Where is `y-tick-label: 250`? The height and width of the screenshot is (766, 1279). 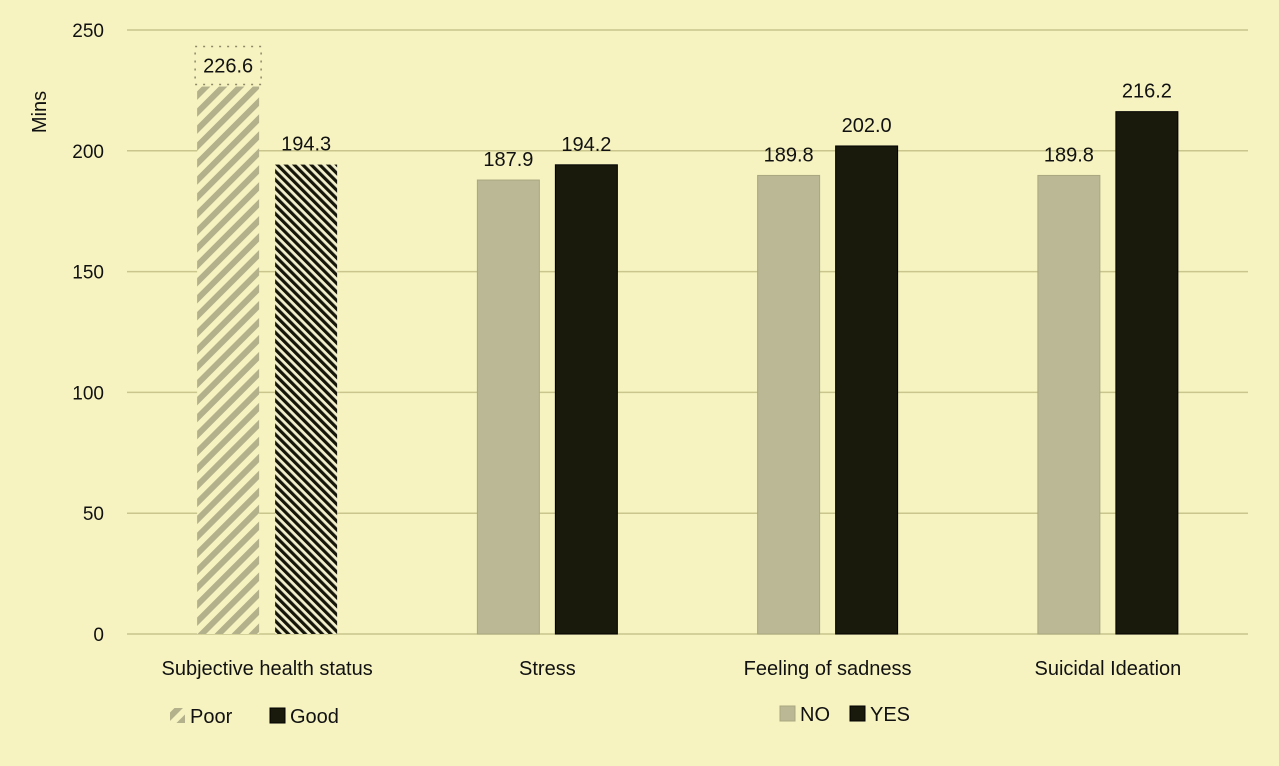
y-tick-label: 250 is located at coordinates (88, 31).